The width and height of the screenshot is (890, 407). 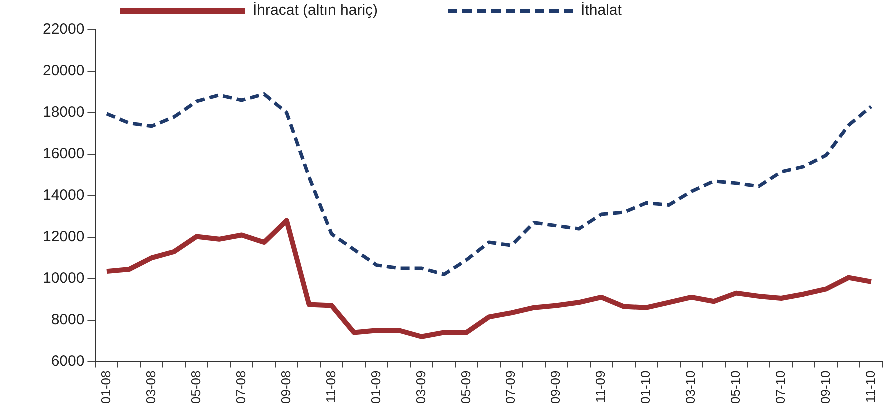 I want to click on x-tick-label: 01-10, so click(x=646, y=387).